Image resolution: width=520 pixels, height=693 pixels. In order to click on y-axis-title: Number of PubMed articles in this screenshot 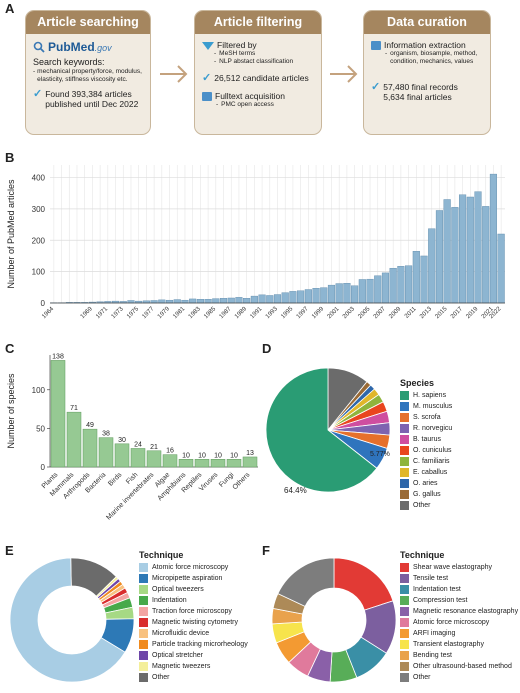, I will do `click(11, 234)`.